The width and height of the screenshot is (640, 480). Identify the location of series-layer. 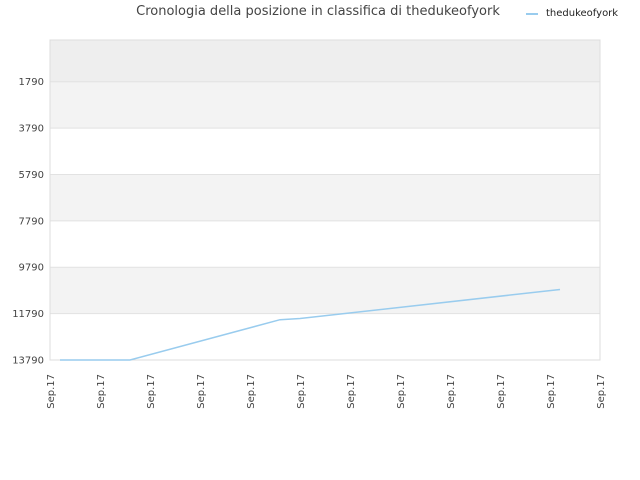
(310, 324).